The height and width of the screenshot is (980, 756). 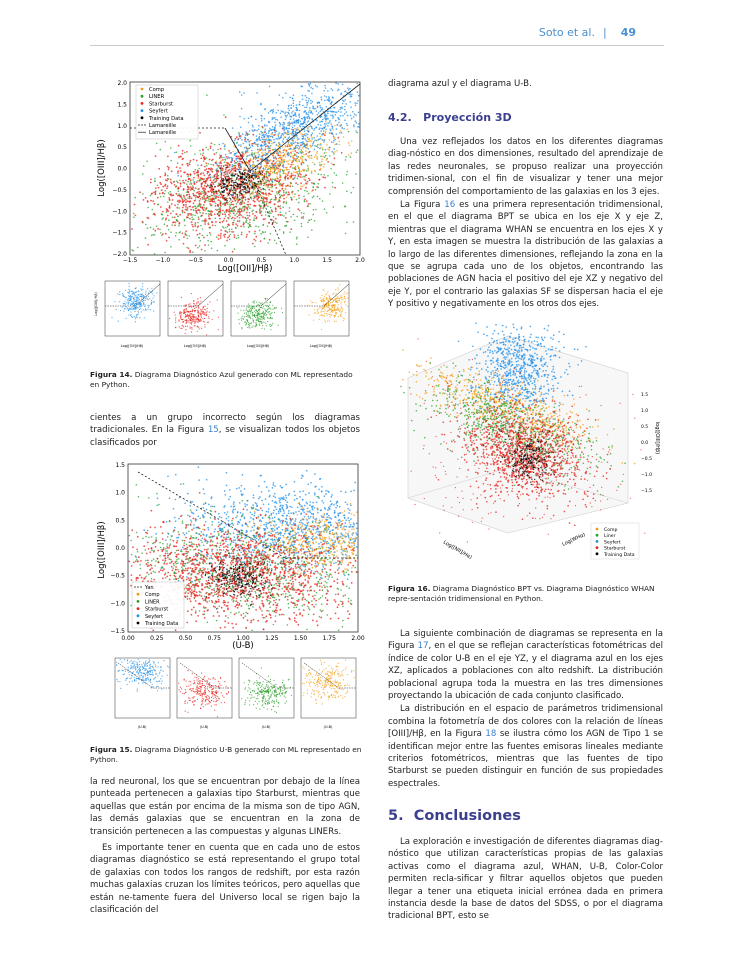 What do you see at coordinates (96, 304) in the screenshot?
I see `fig14-small-ylabel: Log([OIII]/Hβ)` at bounding box center [96, 304].